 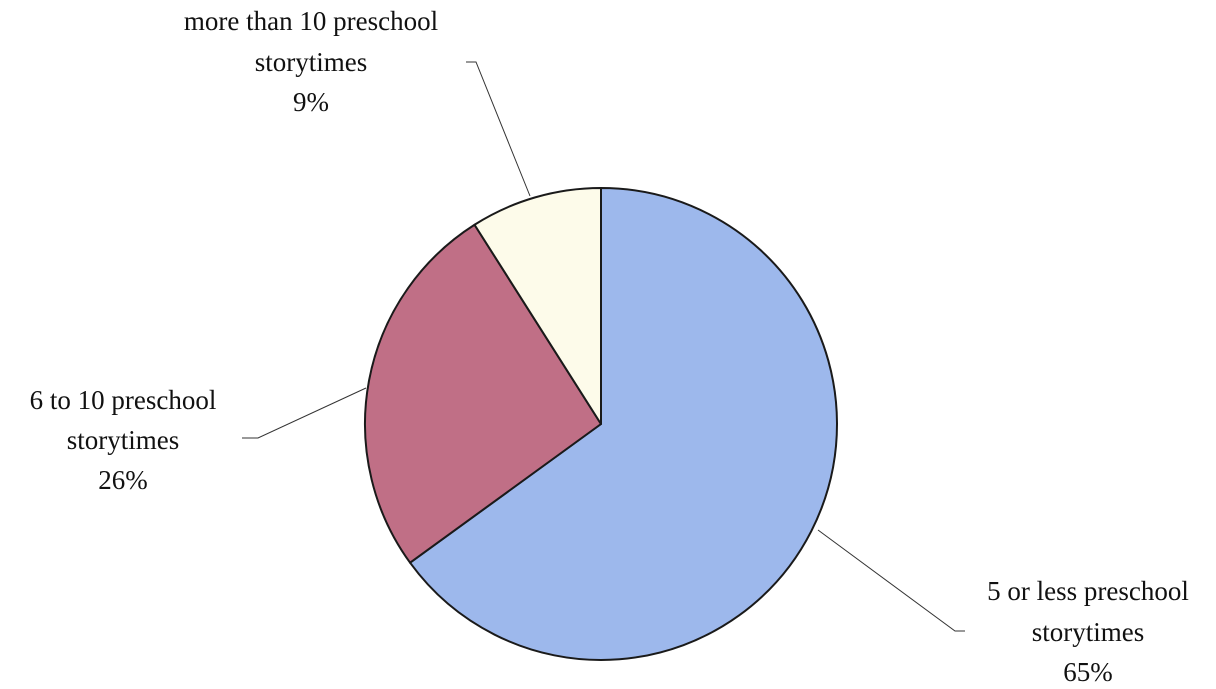 I want to click on slice-label-5-or-less-line2: storytimes, so click(x=1088, y=632).